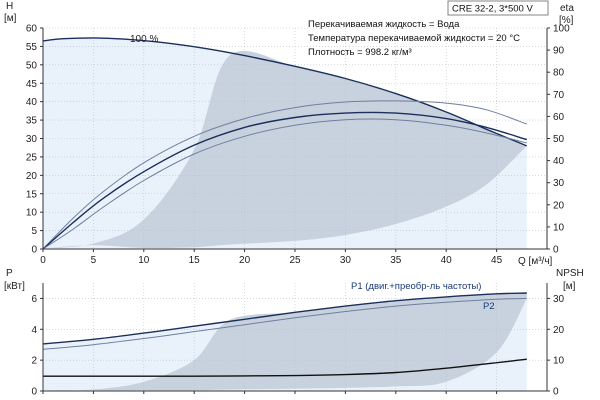 The height and width of the screenshot is (400, 600). What do you see at coordinates (34, 330) in the screenshot?
I see `left-tick-label: 4` at bounding box center [34, 330].